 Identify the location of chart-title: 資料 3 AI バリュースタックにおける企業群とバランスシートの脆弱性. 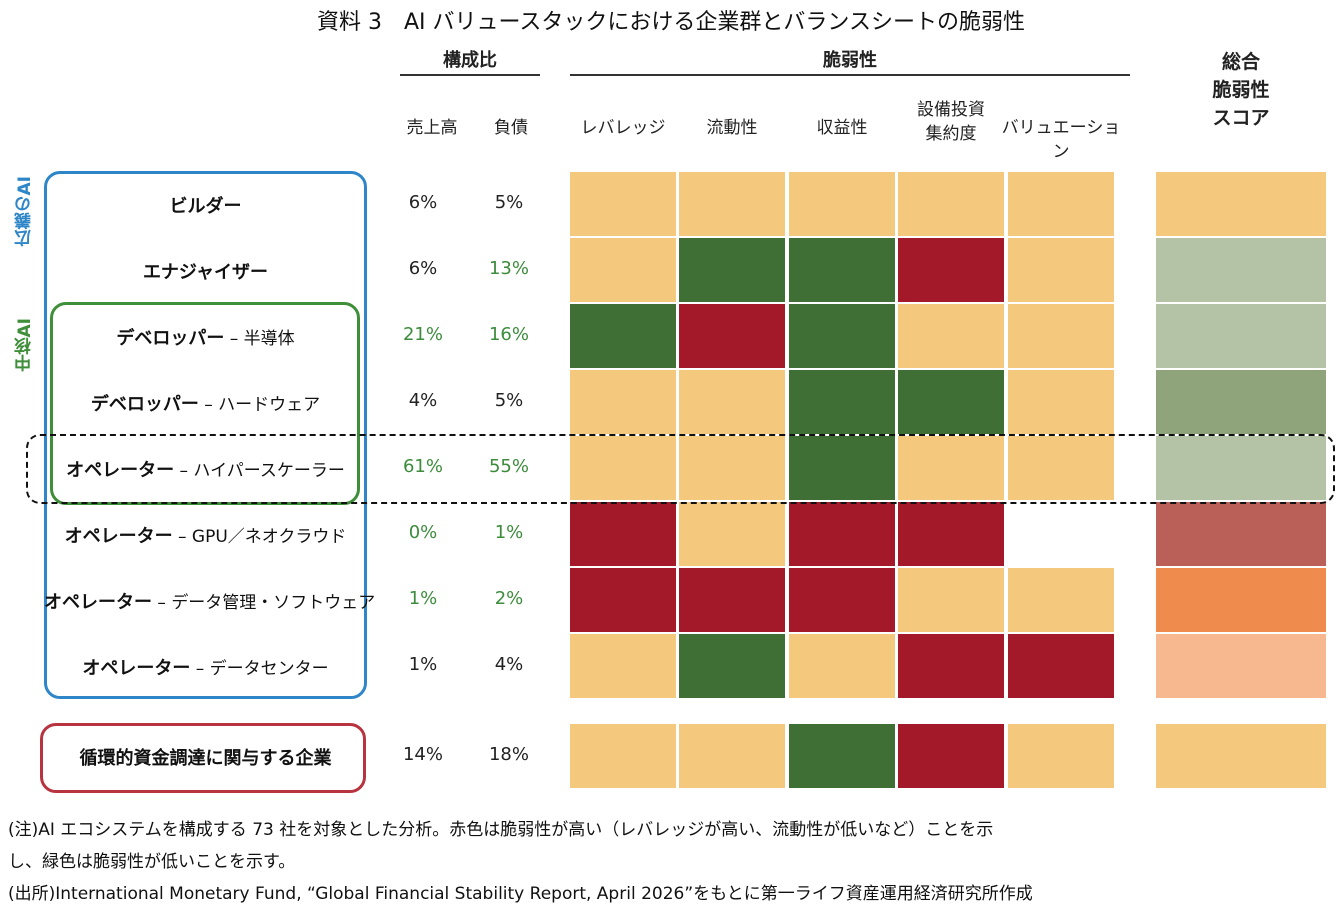
(671, 22).